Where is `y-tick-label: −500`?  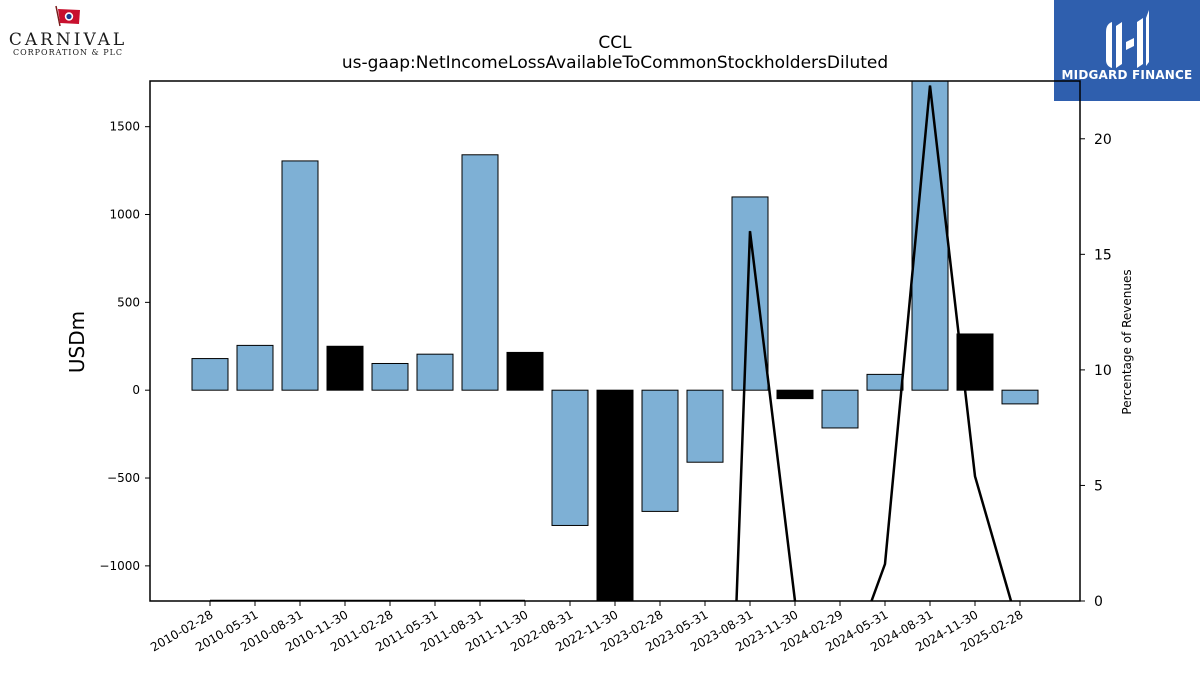 y-tick-label: −500 is located at coordinates (123, 478).